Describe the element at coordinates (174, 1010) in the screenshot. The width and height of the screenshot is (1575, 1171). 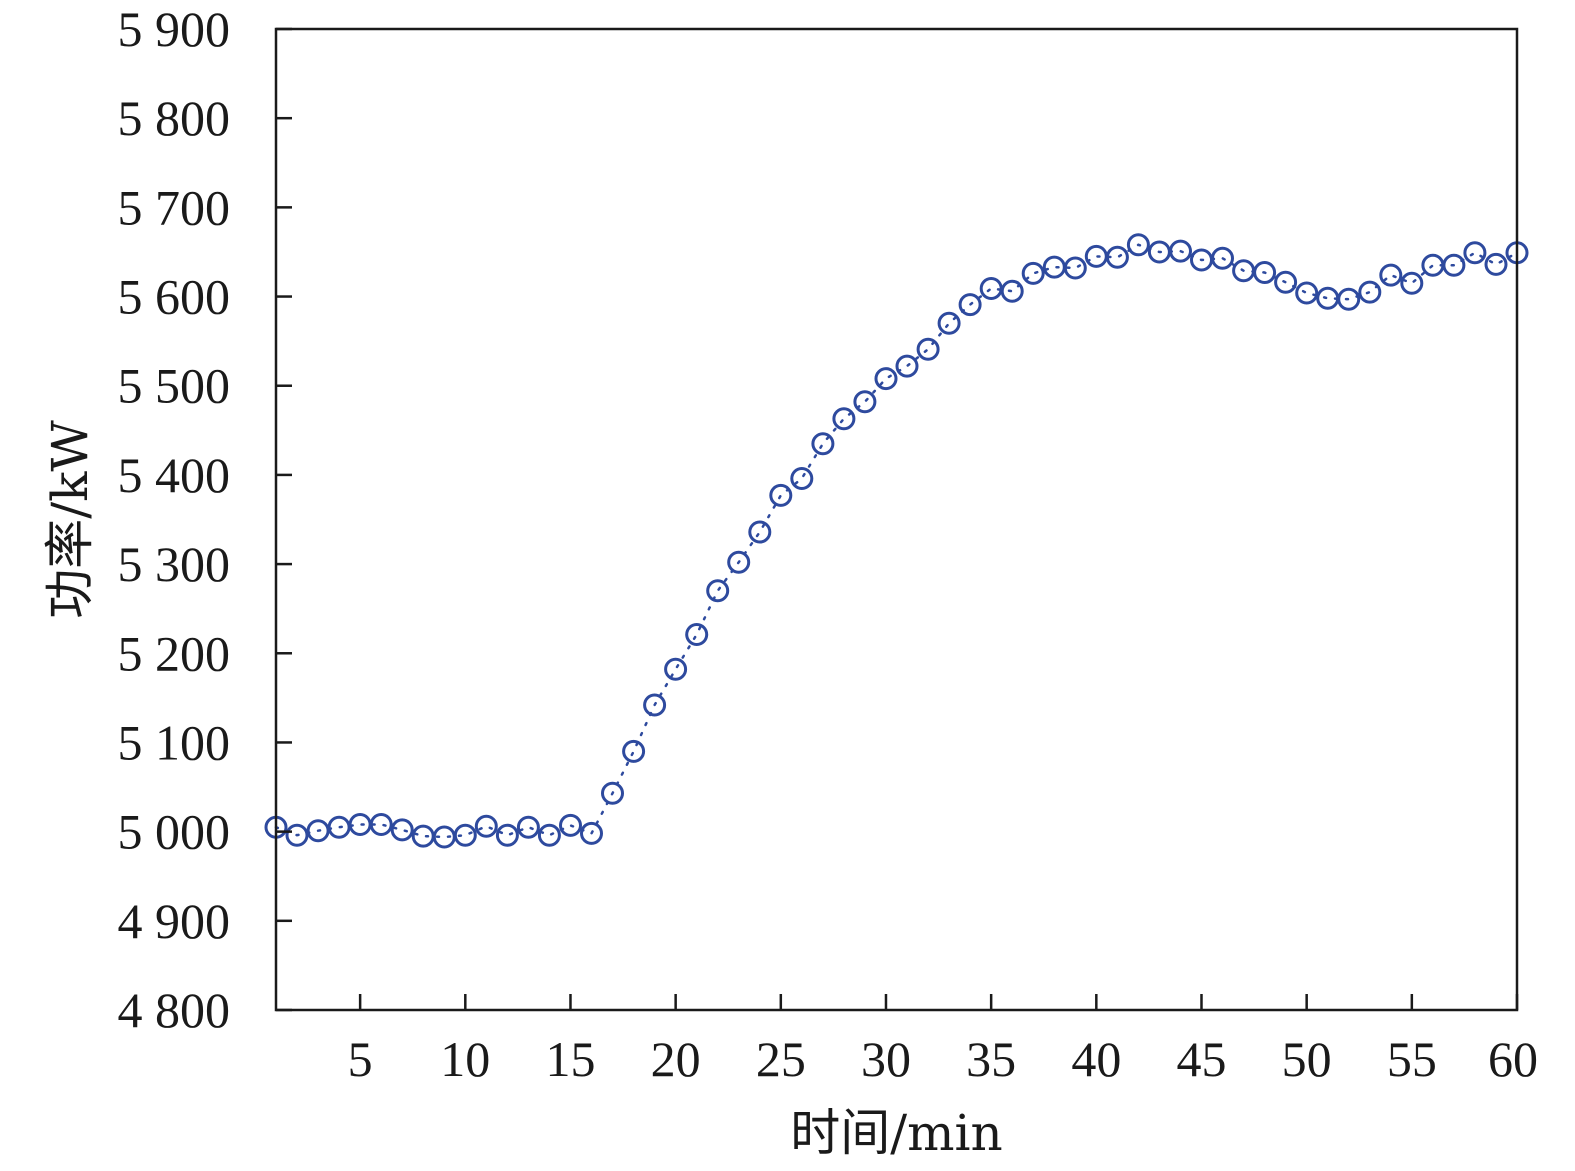
I see `y-tick-label: 4 800` at that location.